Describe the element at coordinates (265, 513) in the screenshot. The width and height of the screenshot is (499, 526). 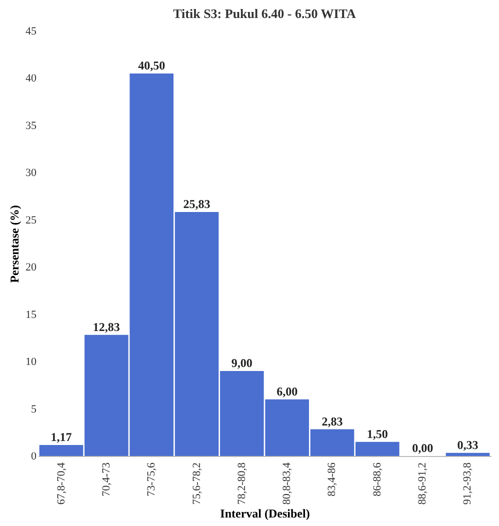
I see `x-axis-title: Interval (Desibel)` at that location.